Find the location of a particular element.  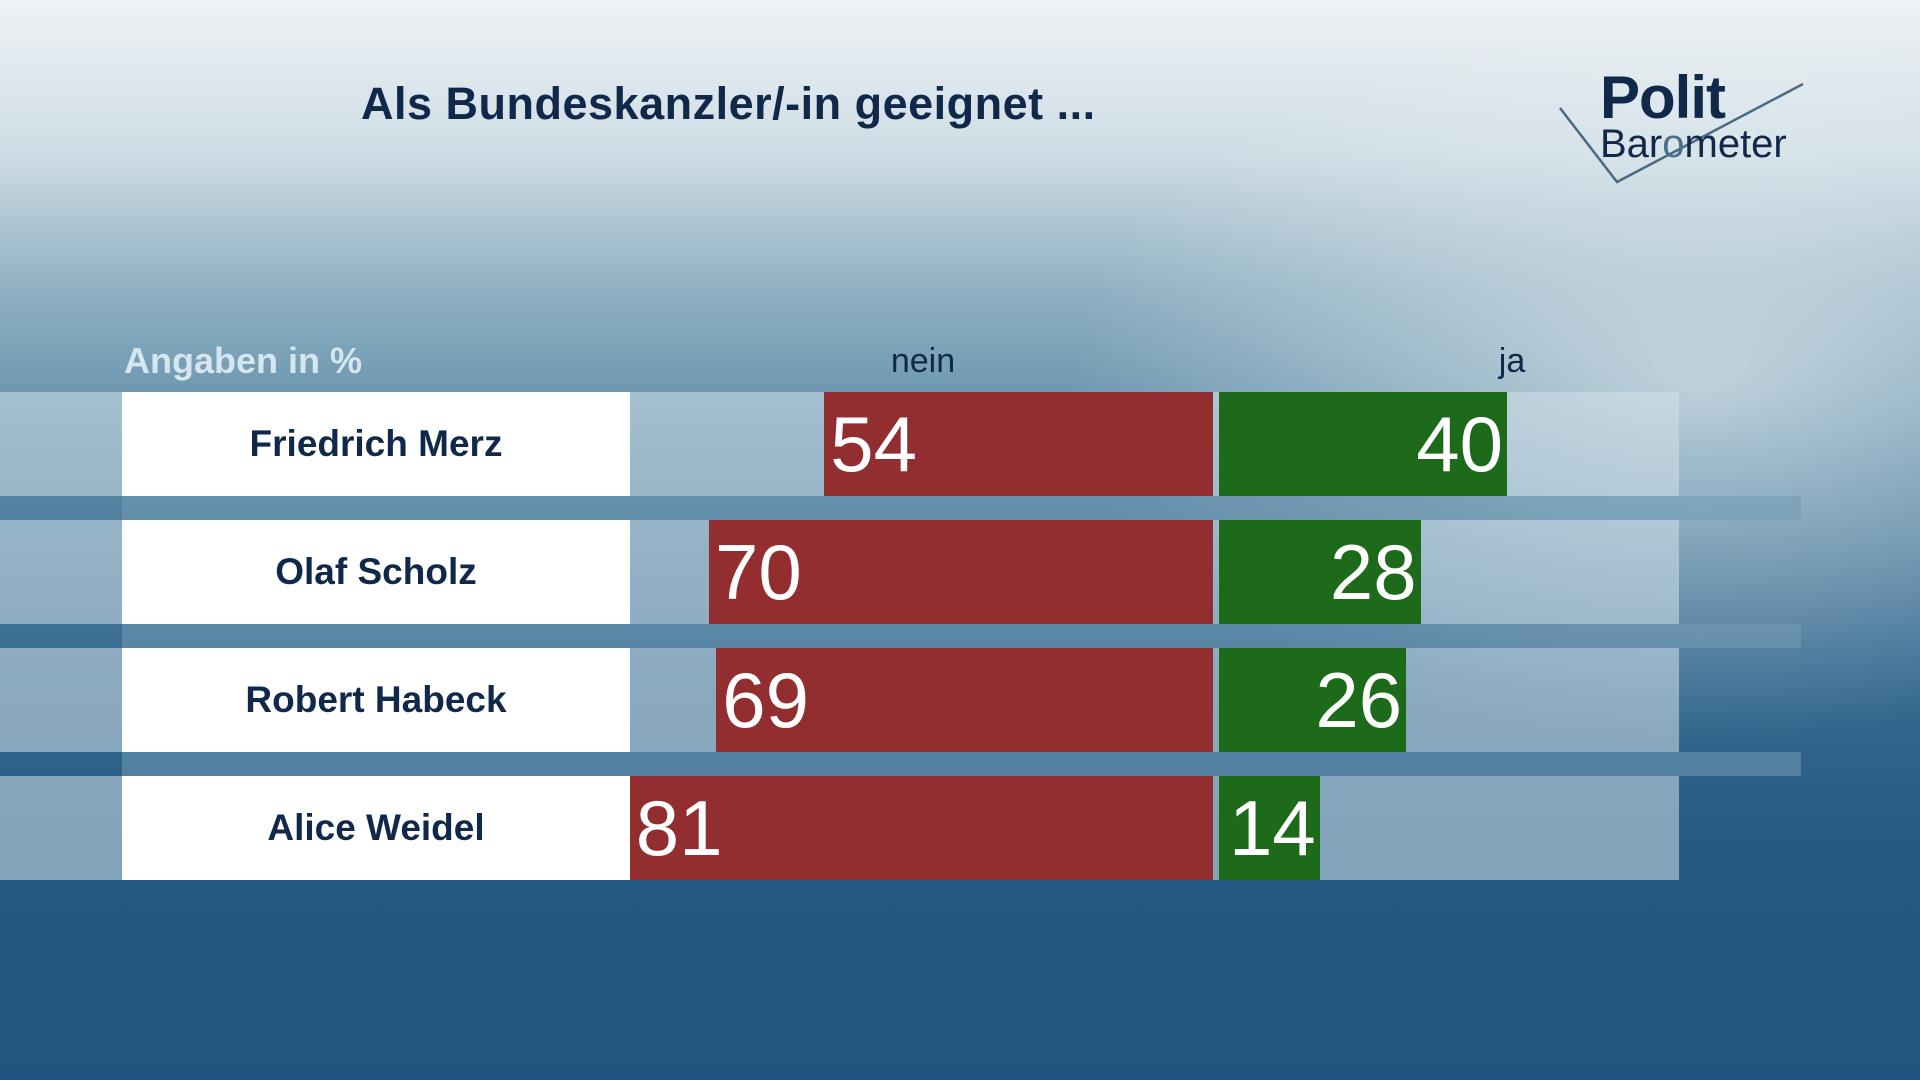

logo-text-barometer: Barometer is located at coordinates (1693, 144).